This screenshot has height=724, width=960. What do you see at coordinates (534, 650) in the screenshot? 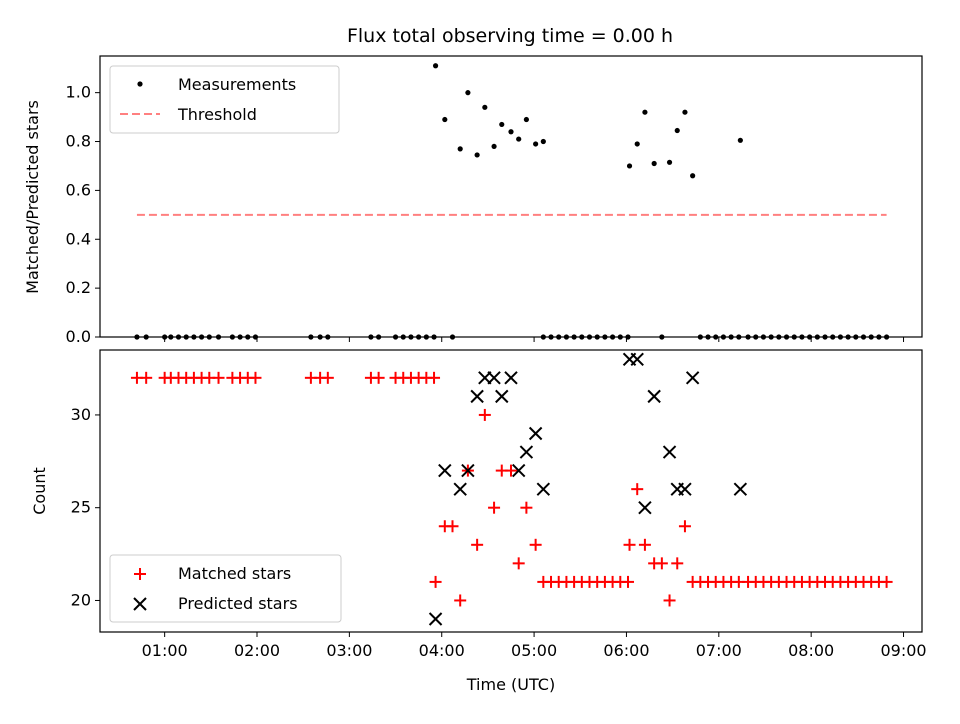
I see `x-tick-label: 05:00` at bounding box center [534, 650].